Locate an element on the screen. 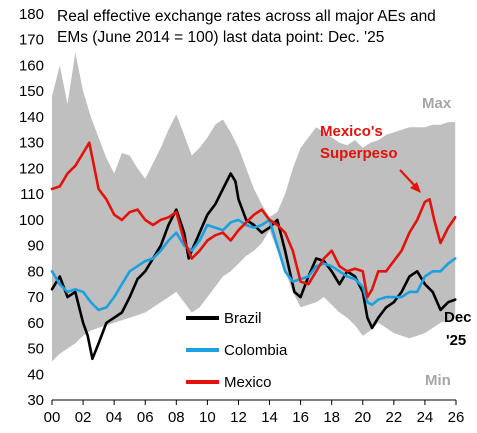 Image resolution: width=477 pixels, height=433 pixels. x-tick-label: 22 is located at coordinates (394, 417).